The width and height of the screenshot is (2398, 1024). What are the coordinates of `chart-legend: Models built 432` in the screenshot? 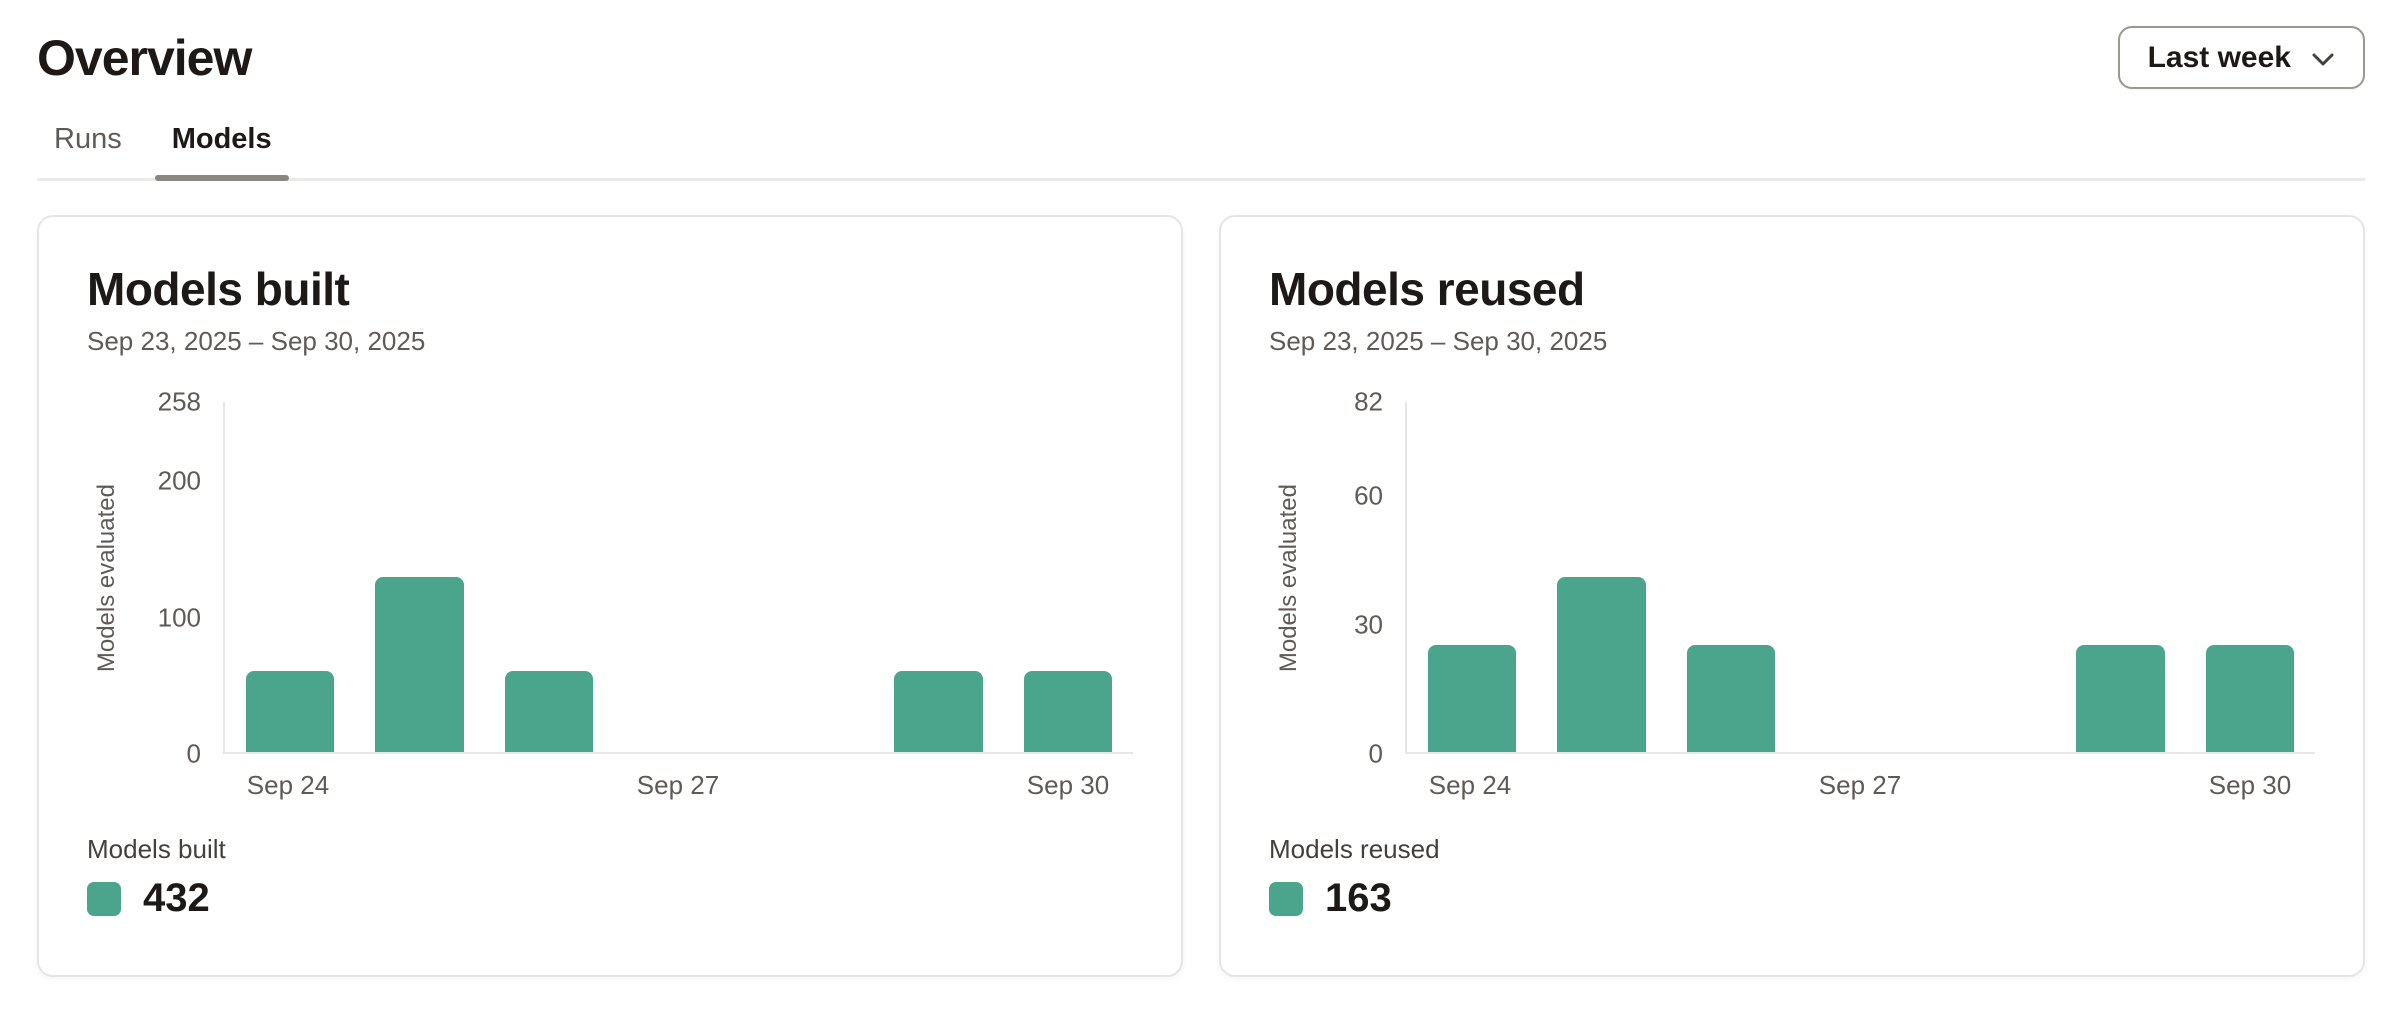 It's located at (610, 876).